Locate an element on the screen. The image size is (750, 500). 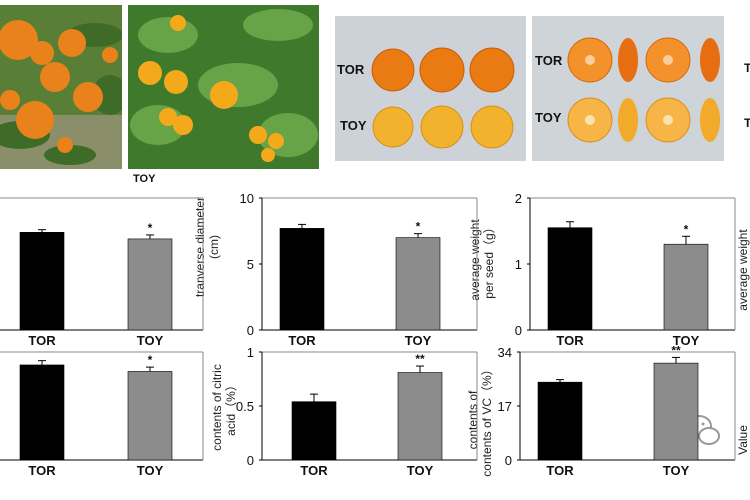
chart-panel-r1c3: 0 1 2 TOR * TOY is located at coordinates (625, 269).